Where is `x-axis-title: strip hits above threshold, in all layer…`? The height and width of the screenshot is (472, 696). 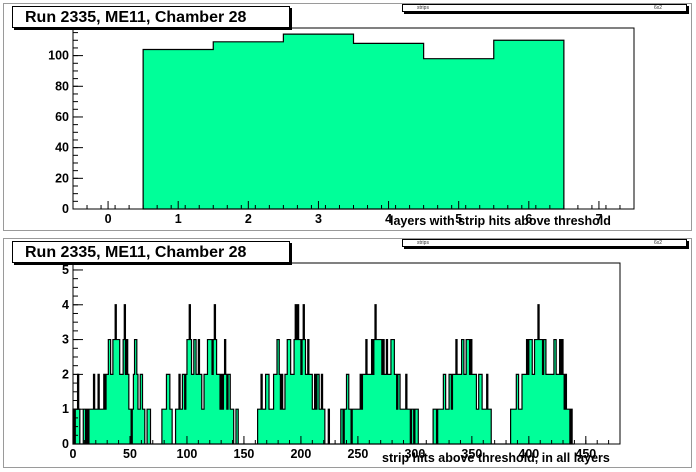
x-axis-title: strip hits above threshold, in all layer… is located at coordinates (496, 458).